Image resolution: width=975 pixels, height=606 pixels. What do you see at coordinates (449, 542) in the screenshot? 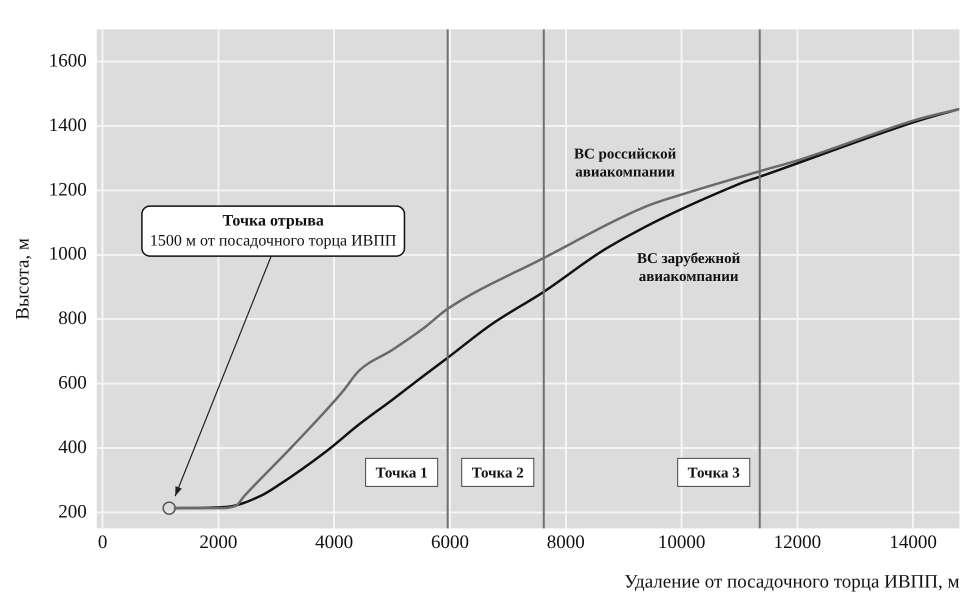
I see `x-tick-label: 6000` at bounding box center [449, 542].